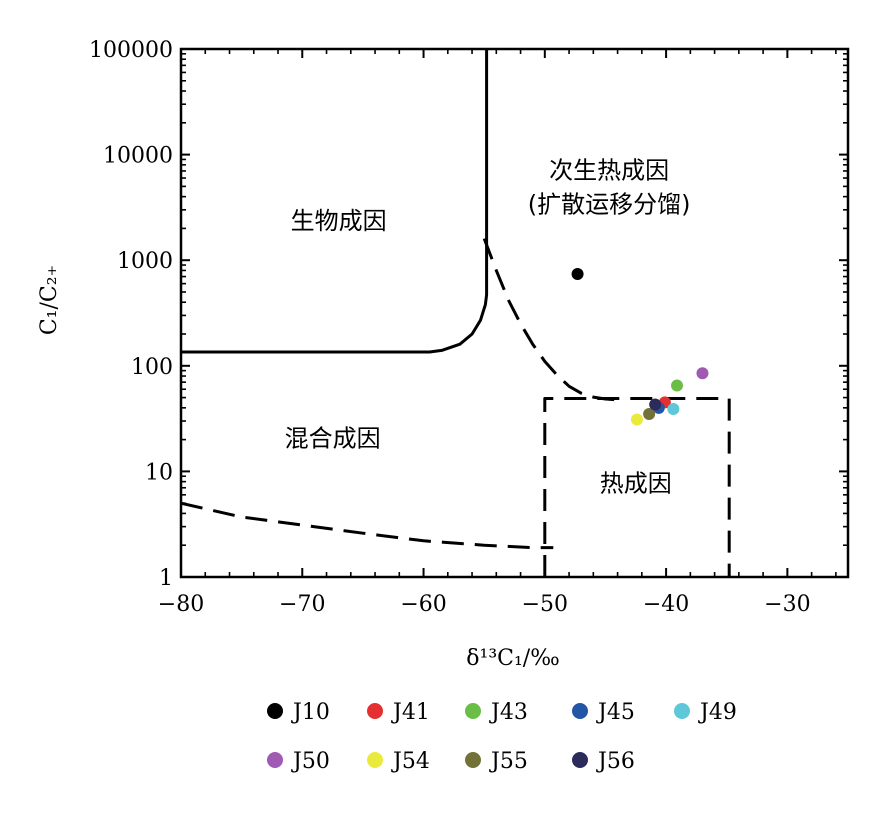 This screenshot has height=813, width=888. What do you see at coordinates (702, 373) in the screenshot?
I see `data-point-j50` at bounding box center [702, 373].